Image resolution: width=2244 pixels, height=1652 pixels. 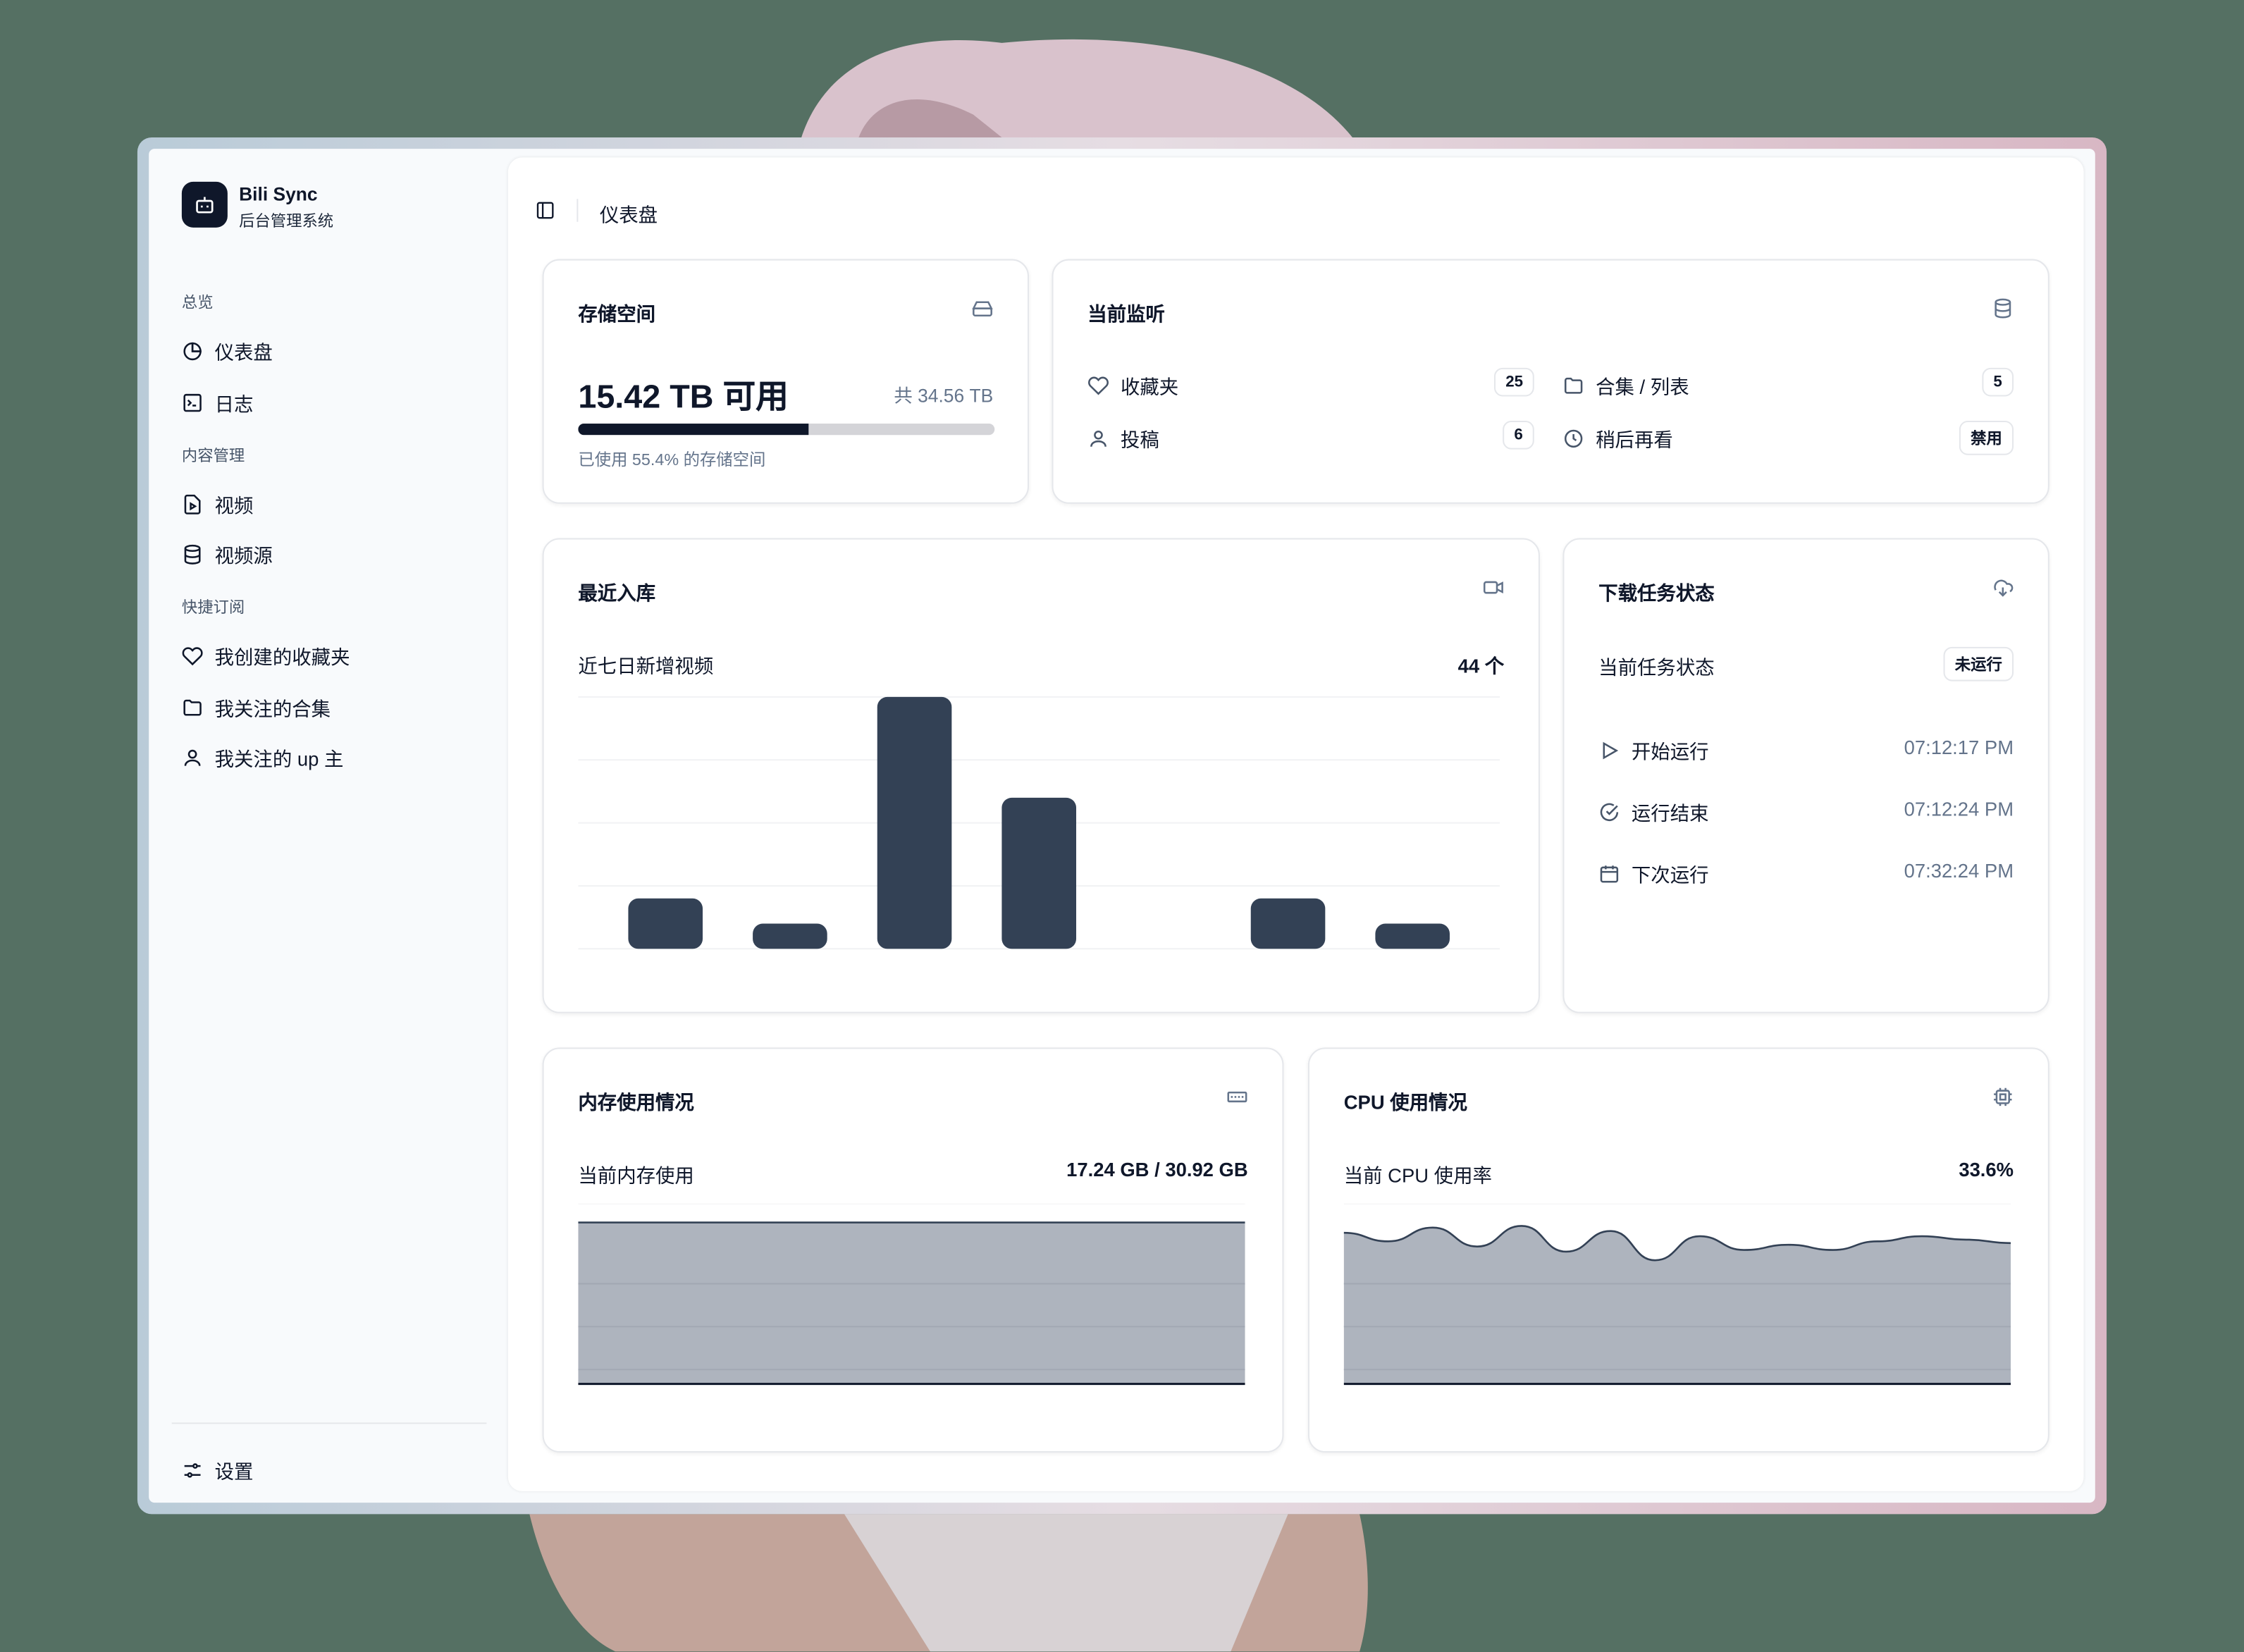 What do you see at coordinates (636, 1103) in the screenshot?
I see `card-title: 内存使用情况` at bounding box center [636, 1103].